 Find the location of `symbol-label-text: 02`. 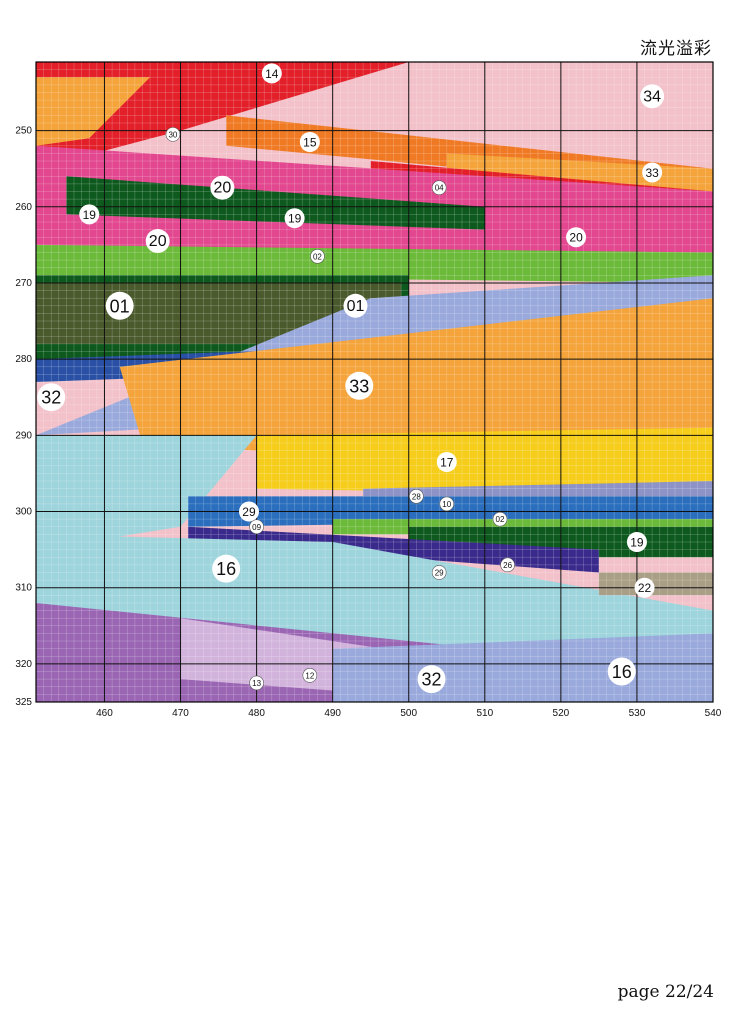

symbol-label-text: 02 is located at coordinates (500, 519).